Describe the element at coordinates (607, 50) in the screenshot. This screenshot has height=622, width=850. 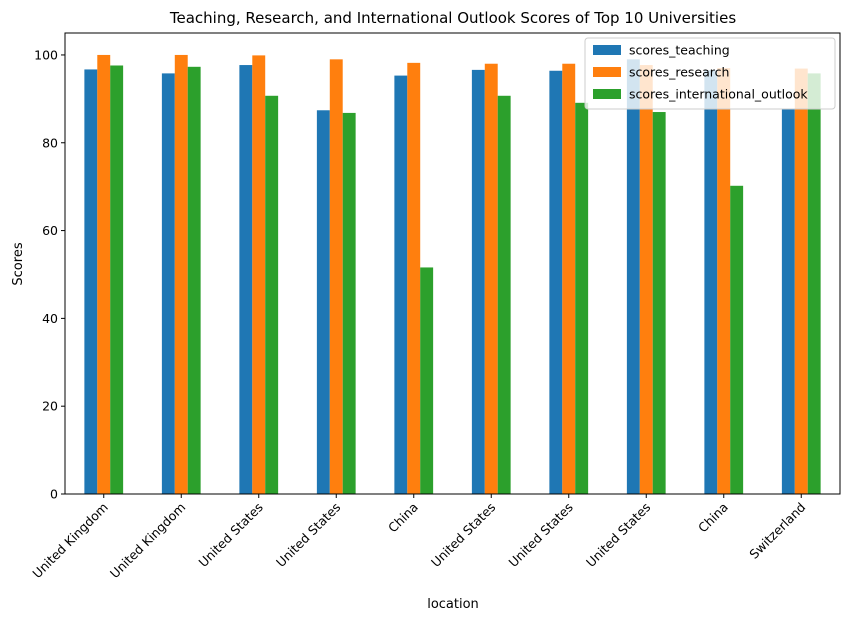
I see `legend-swatch-scores_teaching` at that location.